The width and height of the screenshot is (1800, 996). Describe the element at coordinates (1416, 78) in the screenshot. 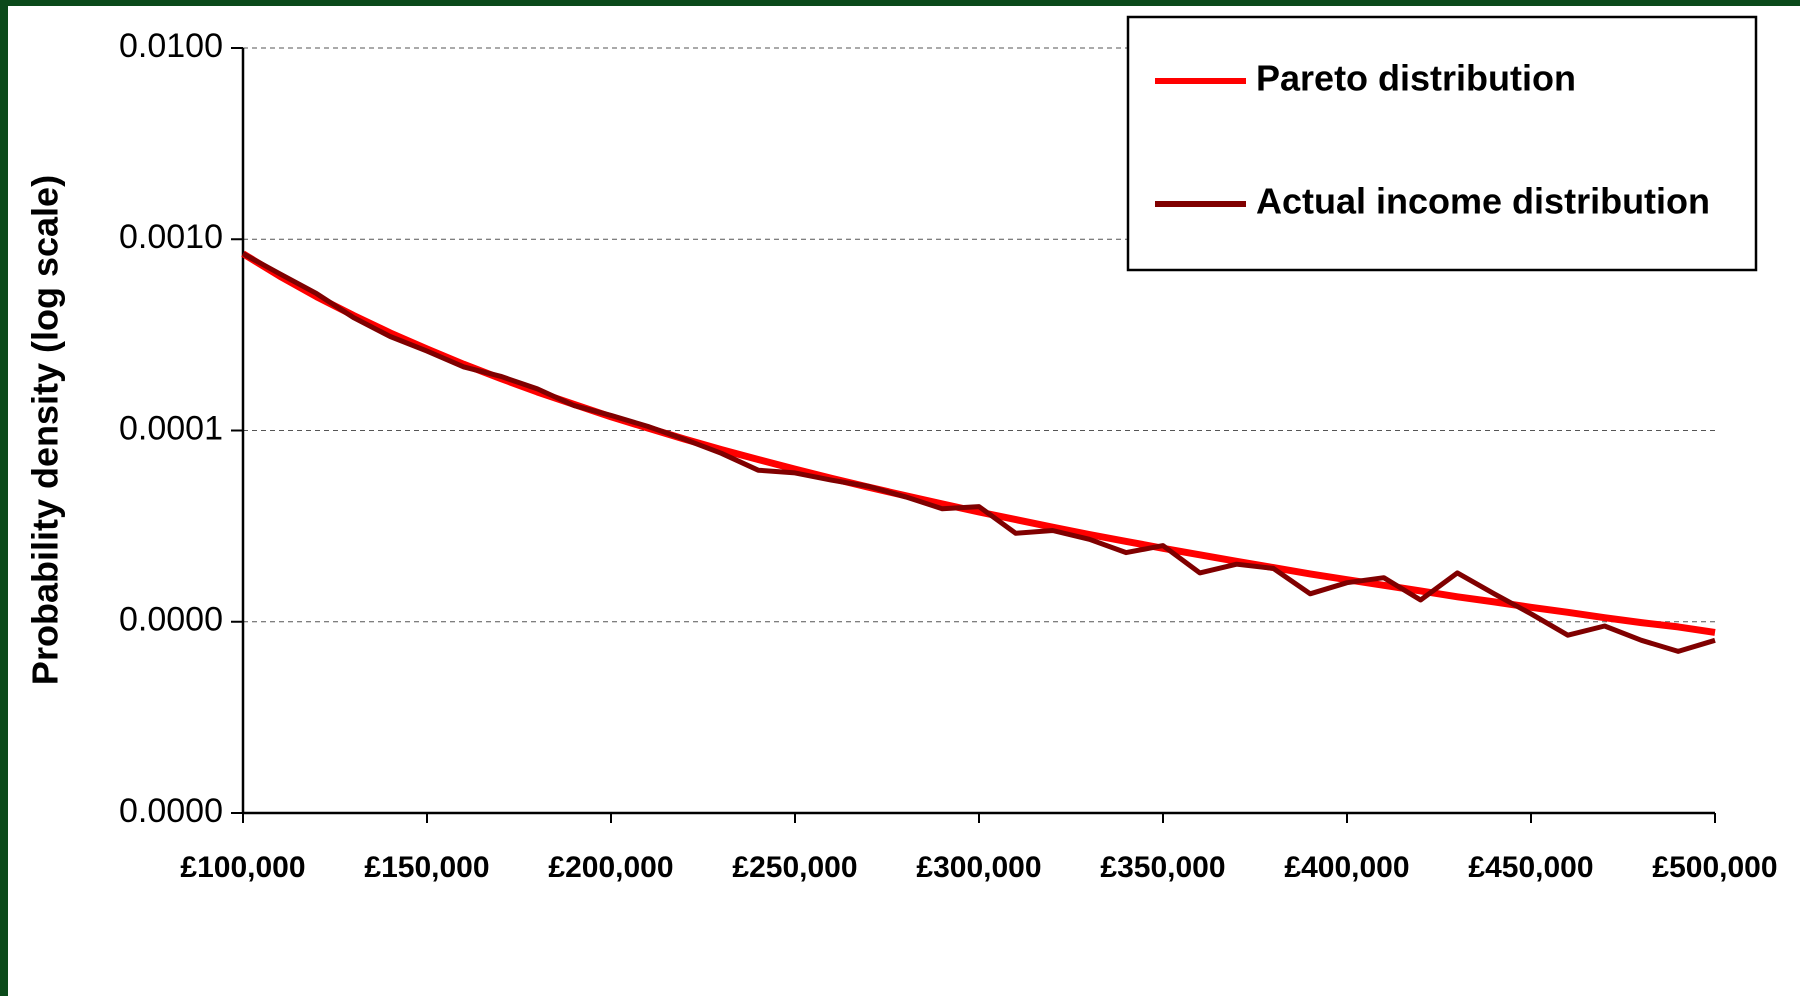

I see `legend-label: Pareto distribution` at that location.